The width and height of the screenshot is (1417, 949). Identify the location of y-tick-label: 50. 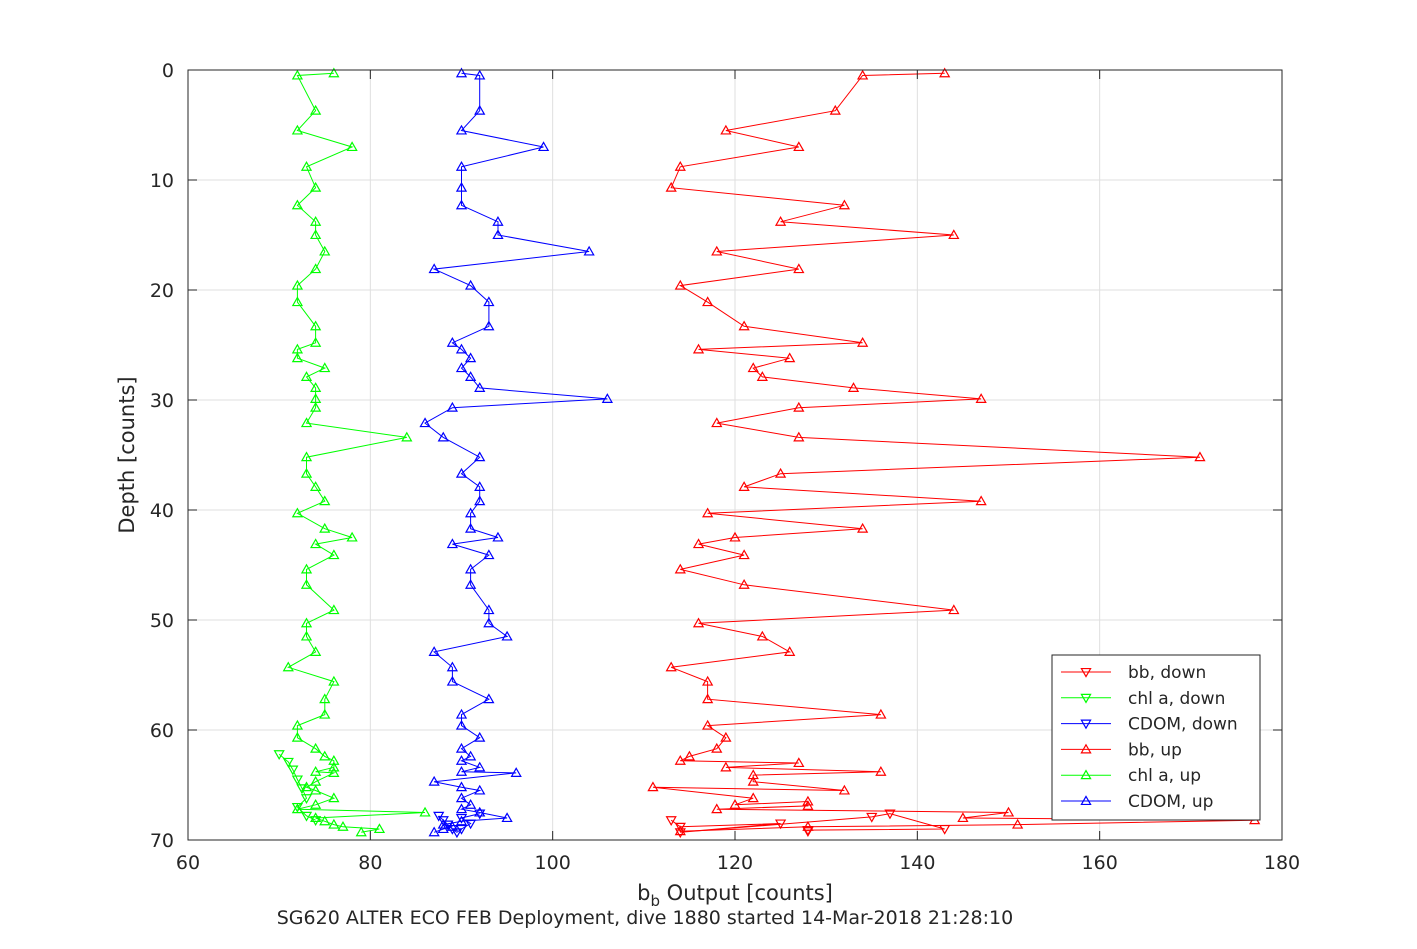
(162, 621).